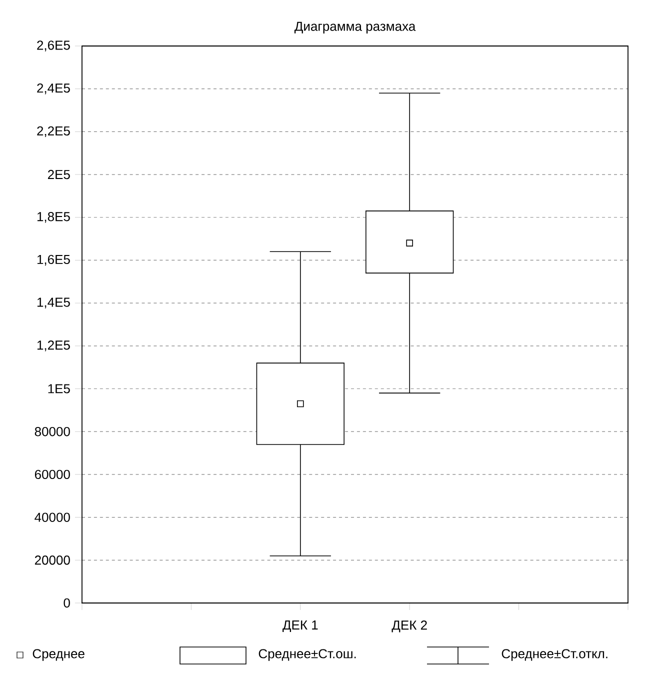  I want to click on text: Среднее, so click(58, 655).